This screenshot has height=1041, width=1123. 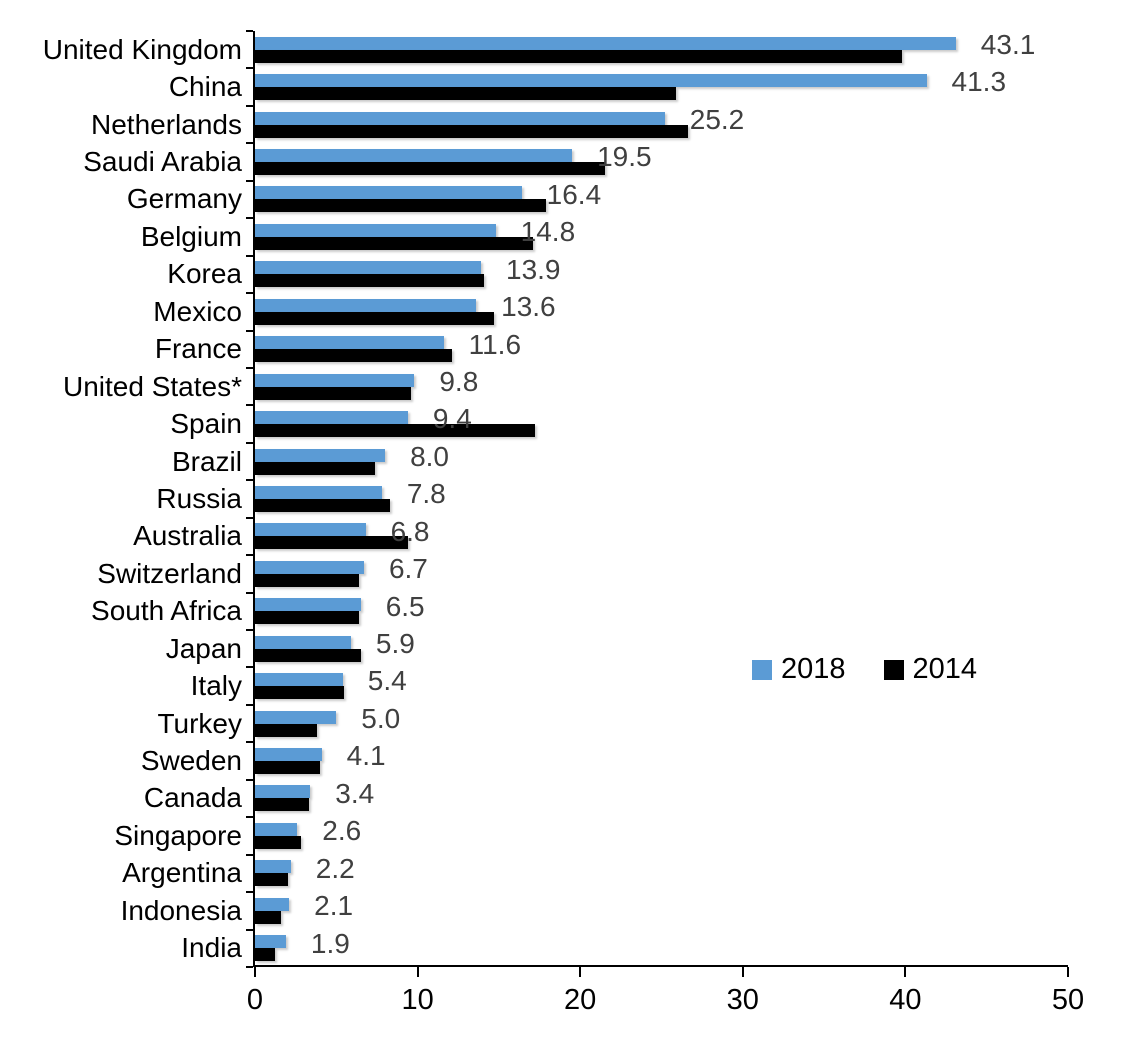 I want to click on value-label: 9.4, so click(x=452, y=419).